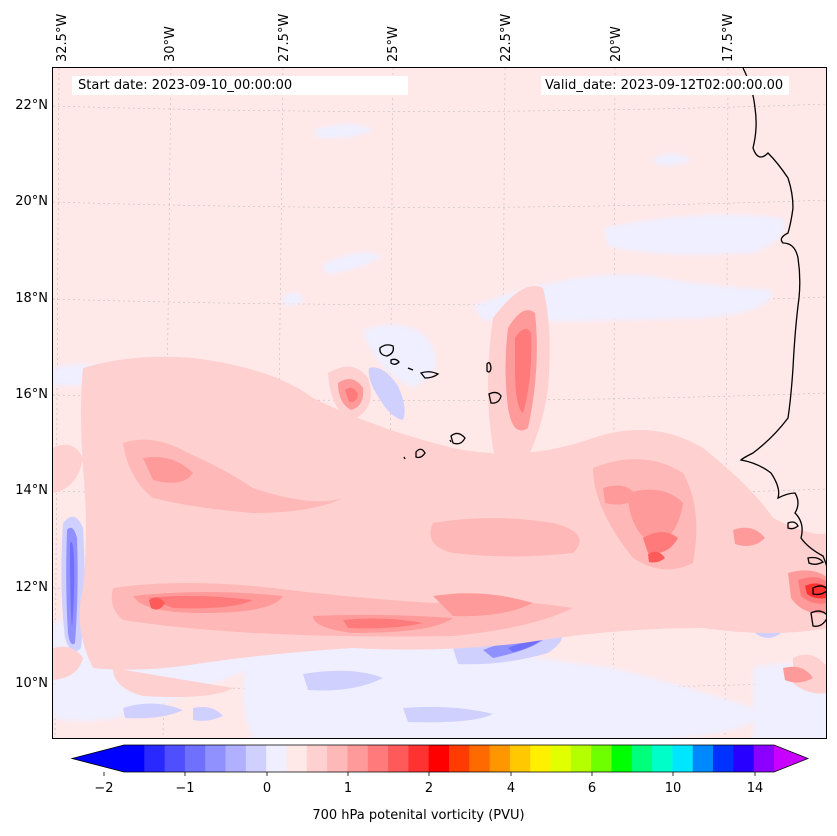 The image size is (837, 836). What do you see at coordinates (791, 758) in the screenshot?
I see `colorbar-extend-high` at bounding box center [791, 758].